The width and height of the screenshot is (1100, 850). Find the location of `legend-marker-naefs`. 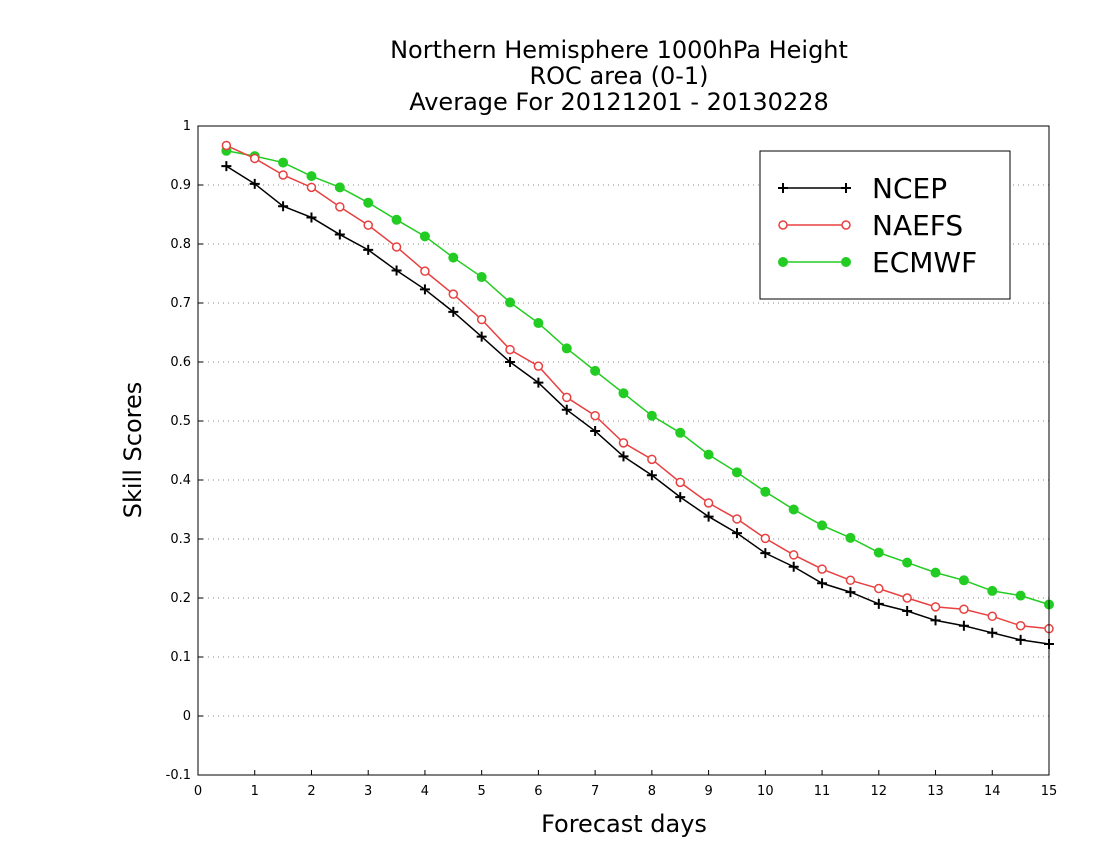

legend-marker-naefs is located at coordinates (846, 225).